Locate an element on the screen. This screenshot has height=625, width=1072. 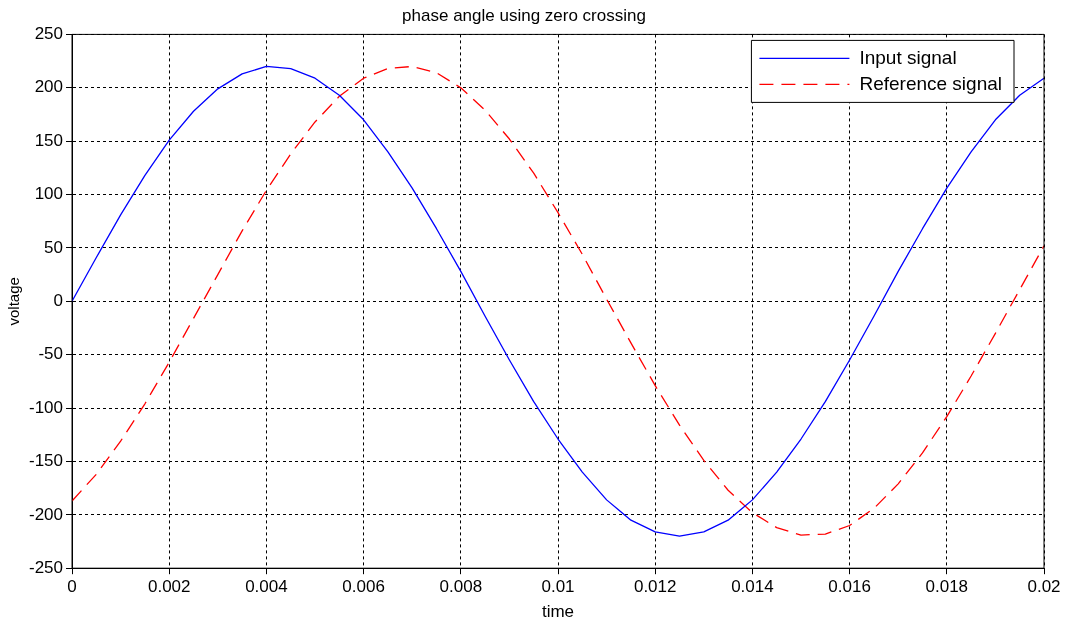
y-tick-label: -50 is located at coordinates (51, 354).